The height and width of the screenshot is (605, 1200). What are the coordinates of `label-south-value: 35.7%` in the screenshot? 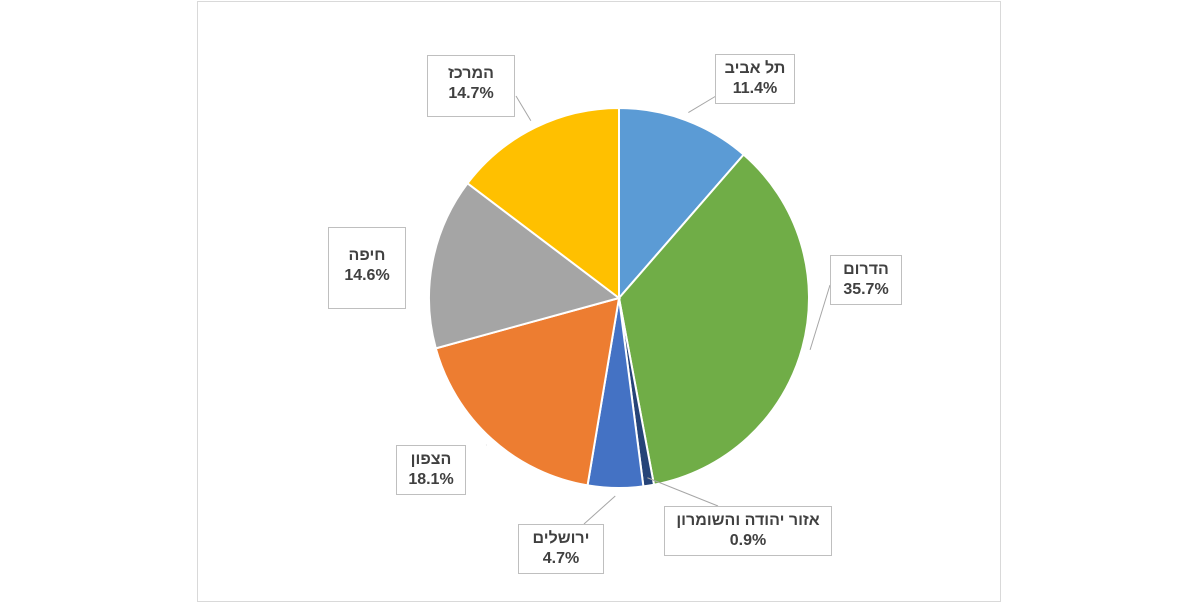 It's located at (866, 289).